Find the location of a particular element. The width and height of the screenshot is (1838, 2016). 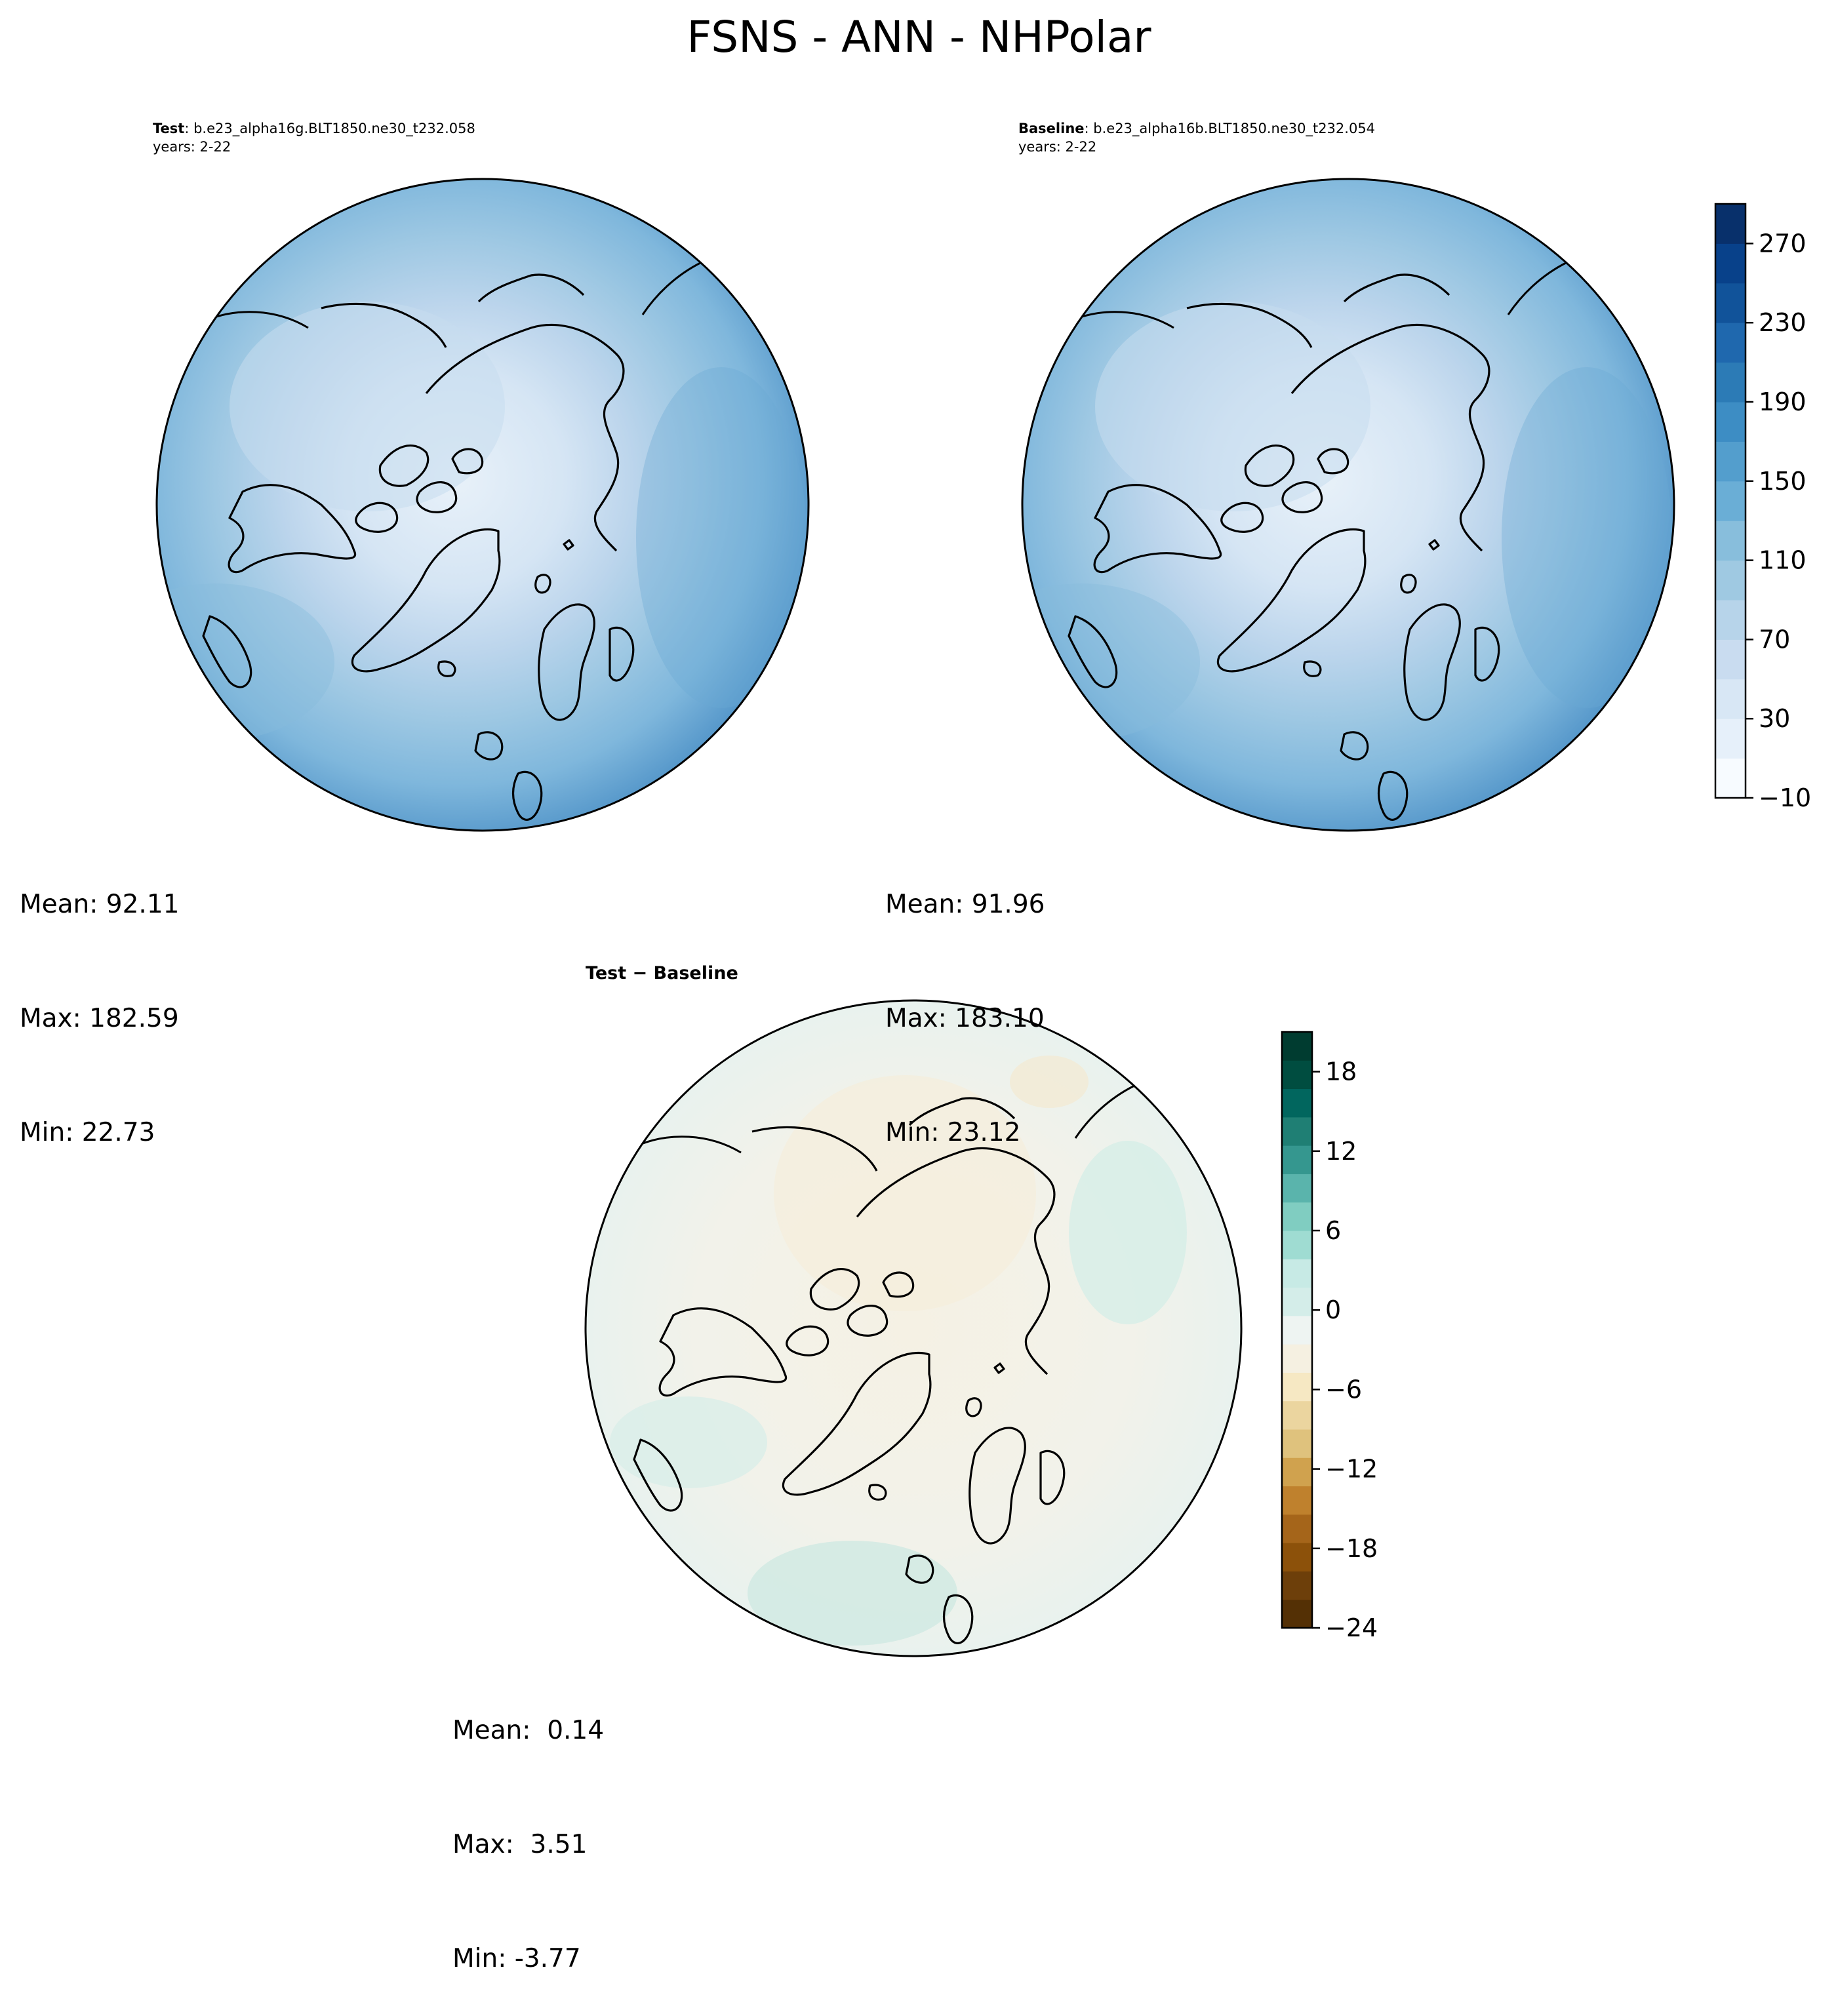

main-colorbar-tick-label: 190 is located at coordinates (1783, 401).